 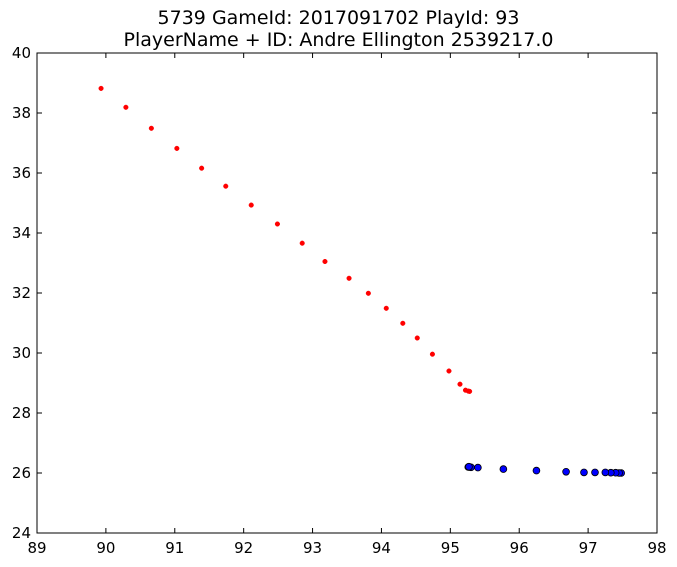 I want to click on y-tick-label: 34, so click(x=21, y=233).